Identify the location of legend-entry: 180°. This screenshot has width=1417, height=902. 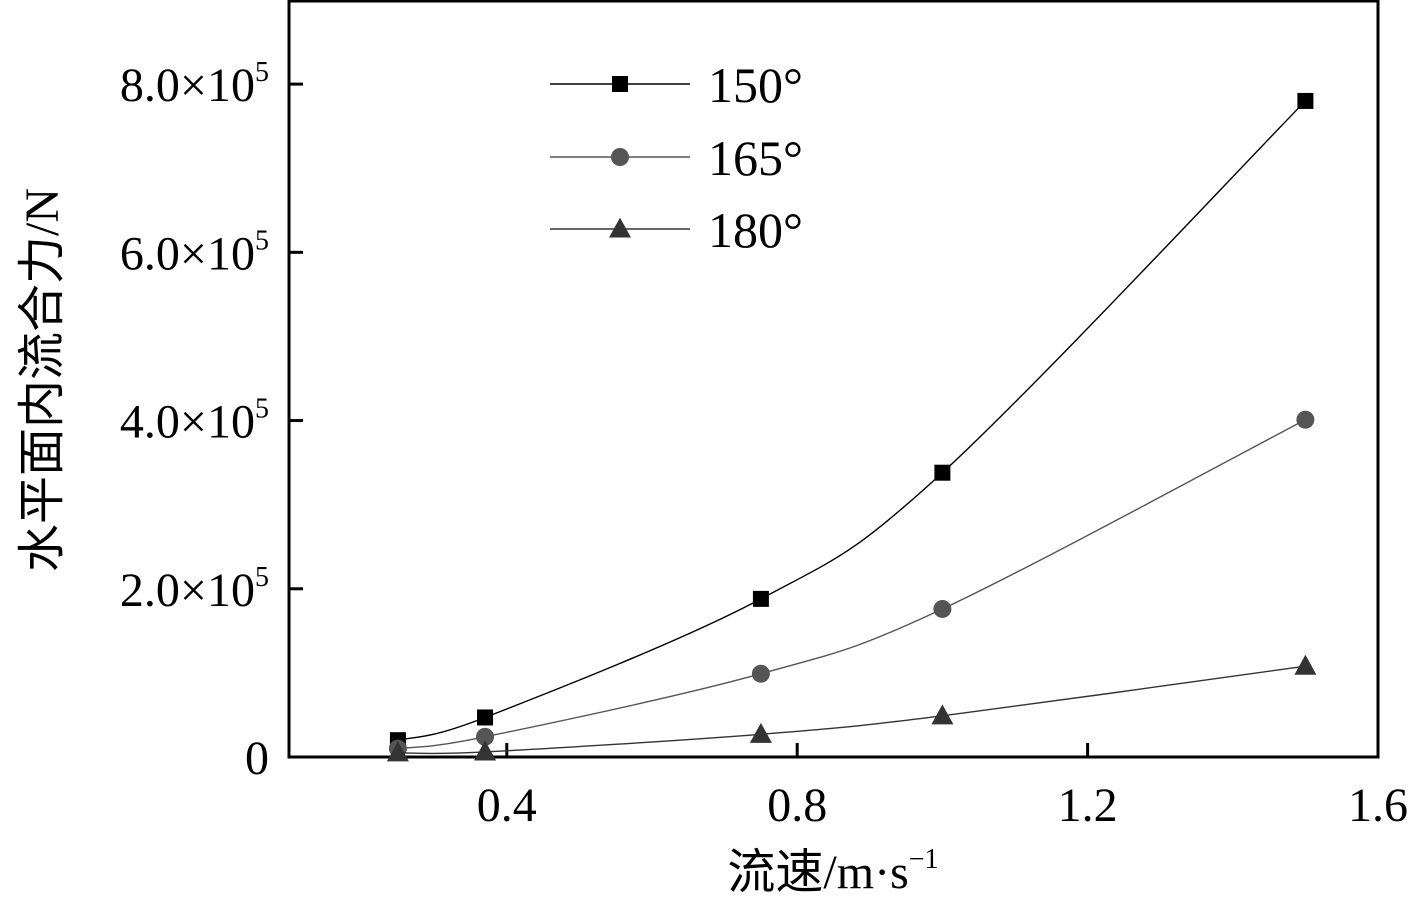
(676, 230).